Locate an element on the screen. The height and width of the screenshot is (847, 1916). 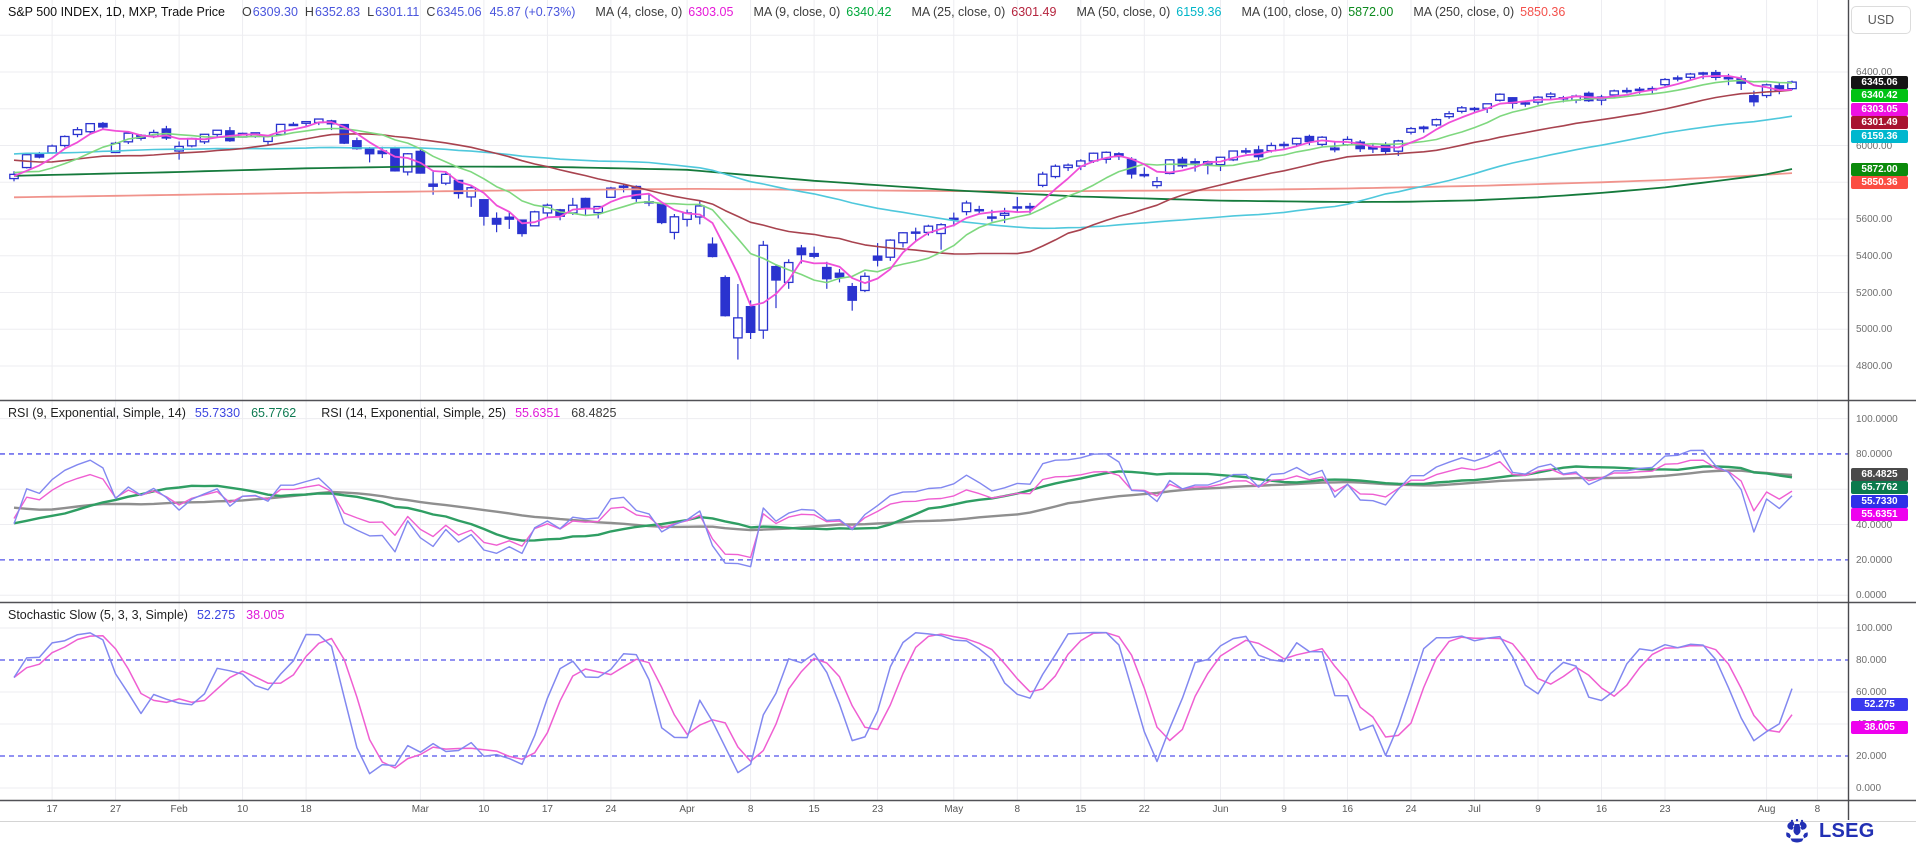
rsi2-ma-value: 68.4825 is located at coordinates (594, 413).